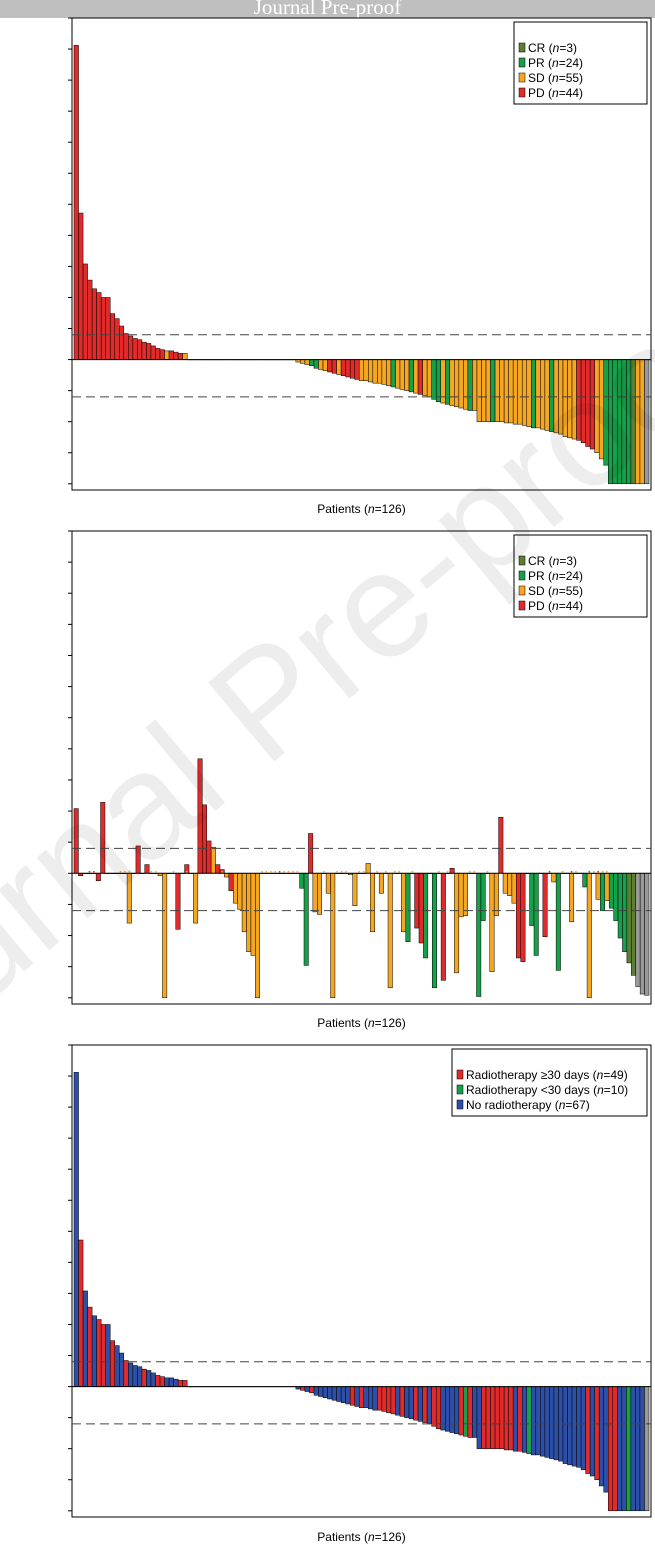  I want to click on panel-a-x-axis-label: Patients (n=126), so click(361, 509).